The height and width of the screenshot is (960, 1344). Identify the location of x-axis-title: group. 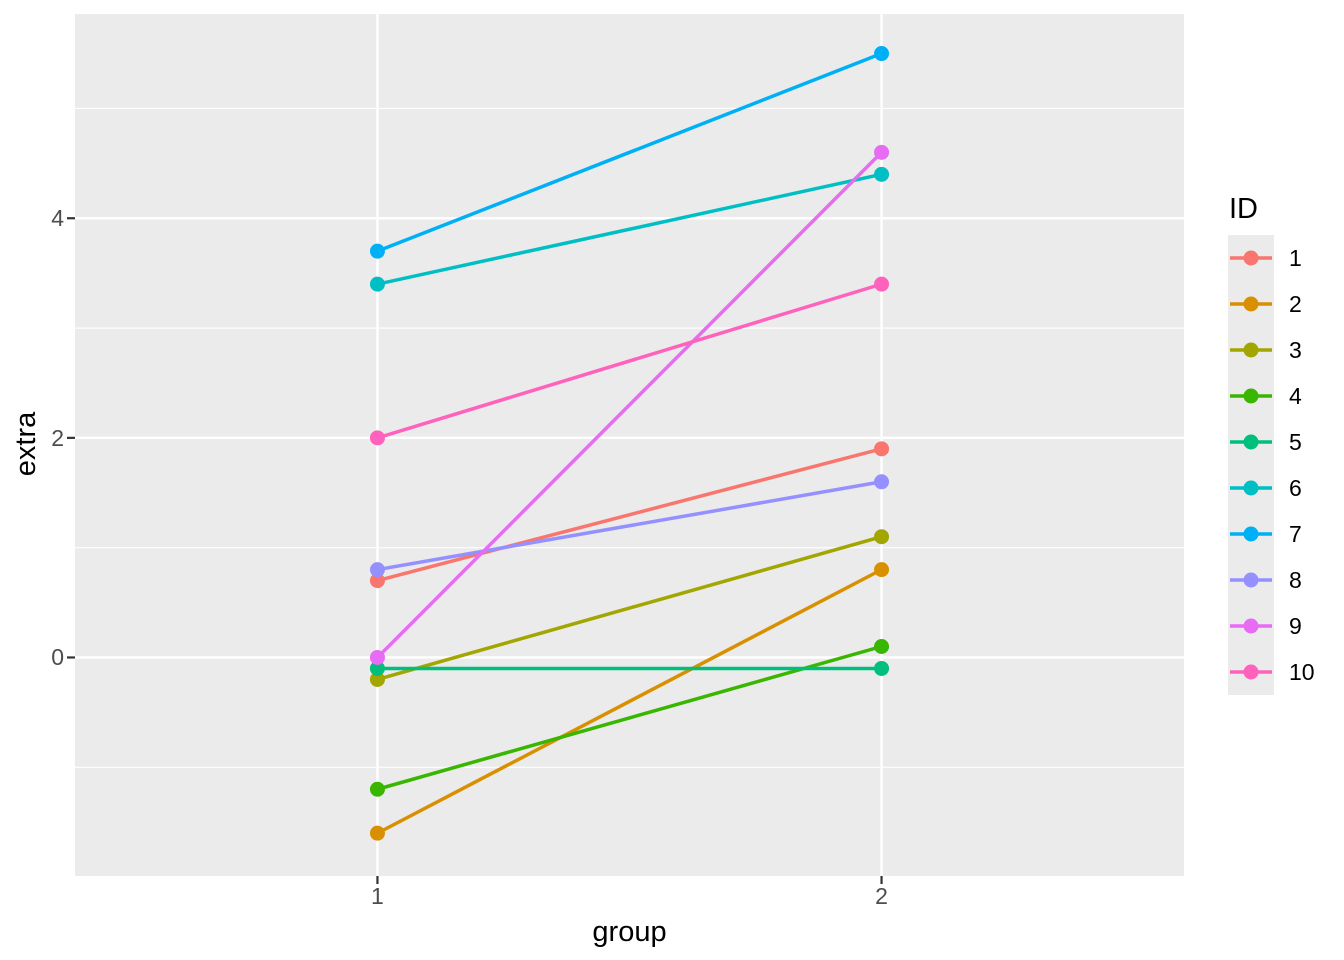
(629, 932).